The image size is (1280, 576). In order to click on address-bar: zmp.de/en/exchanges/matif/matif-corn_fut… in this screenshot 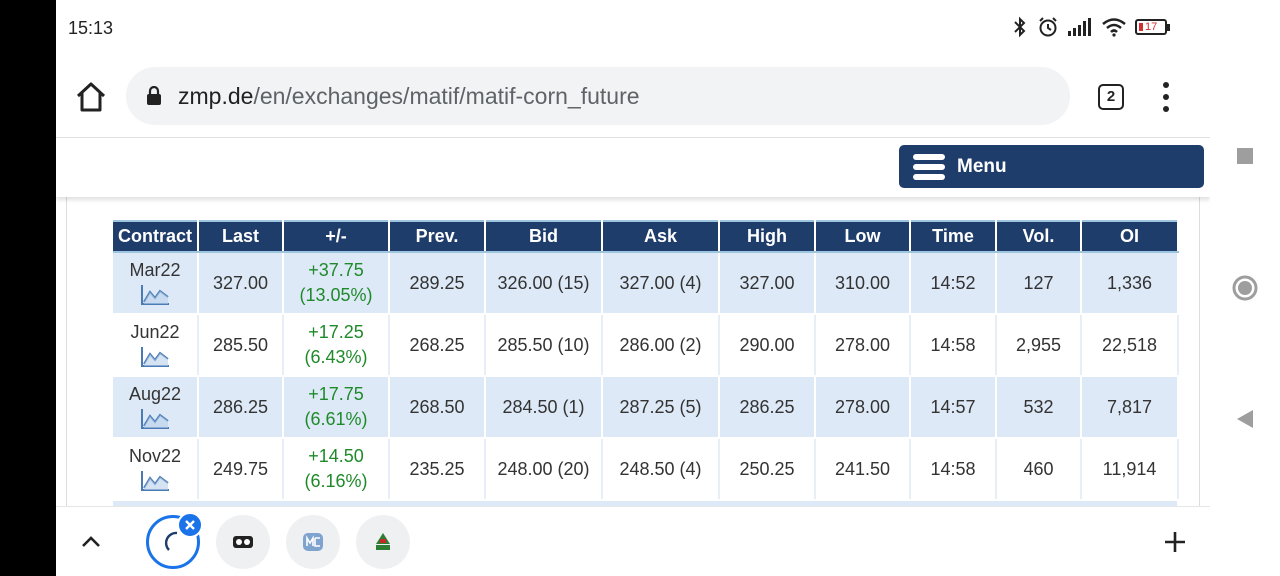, I will do `click(598, 96)`.